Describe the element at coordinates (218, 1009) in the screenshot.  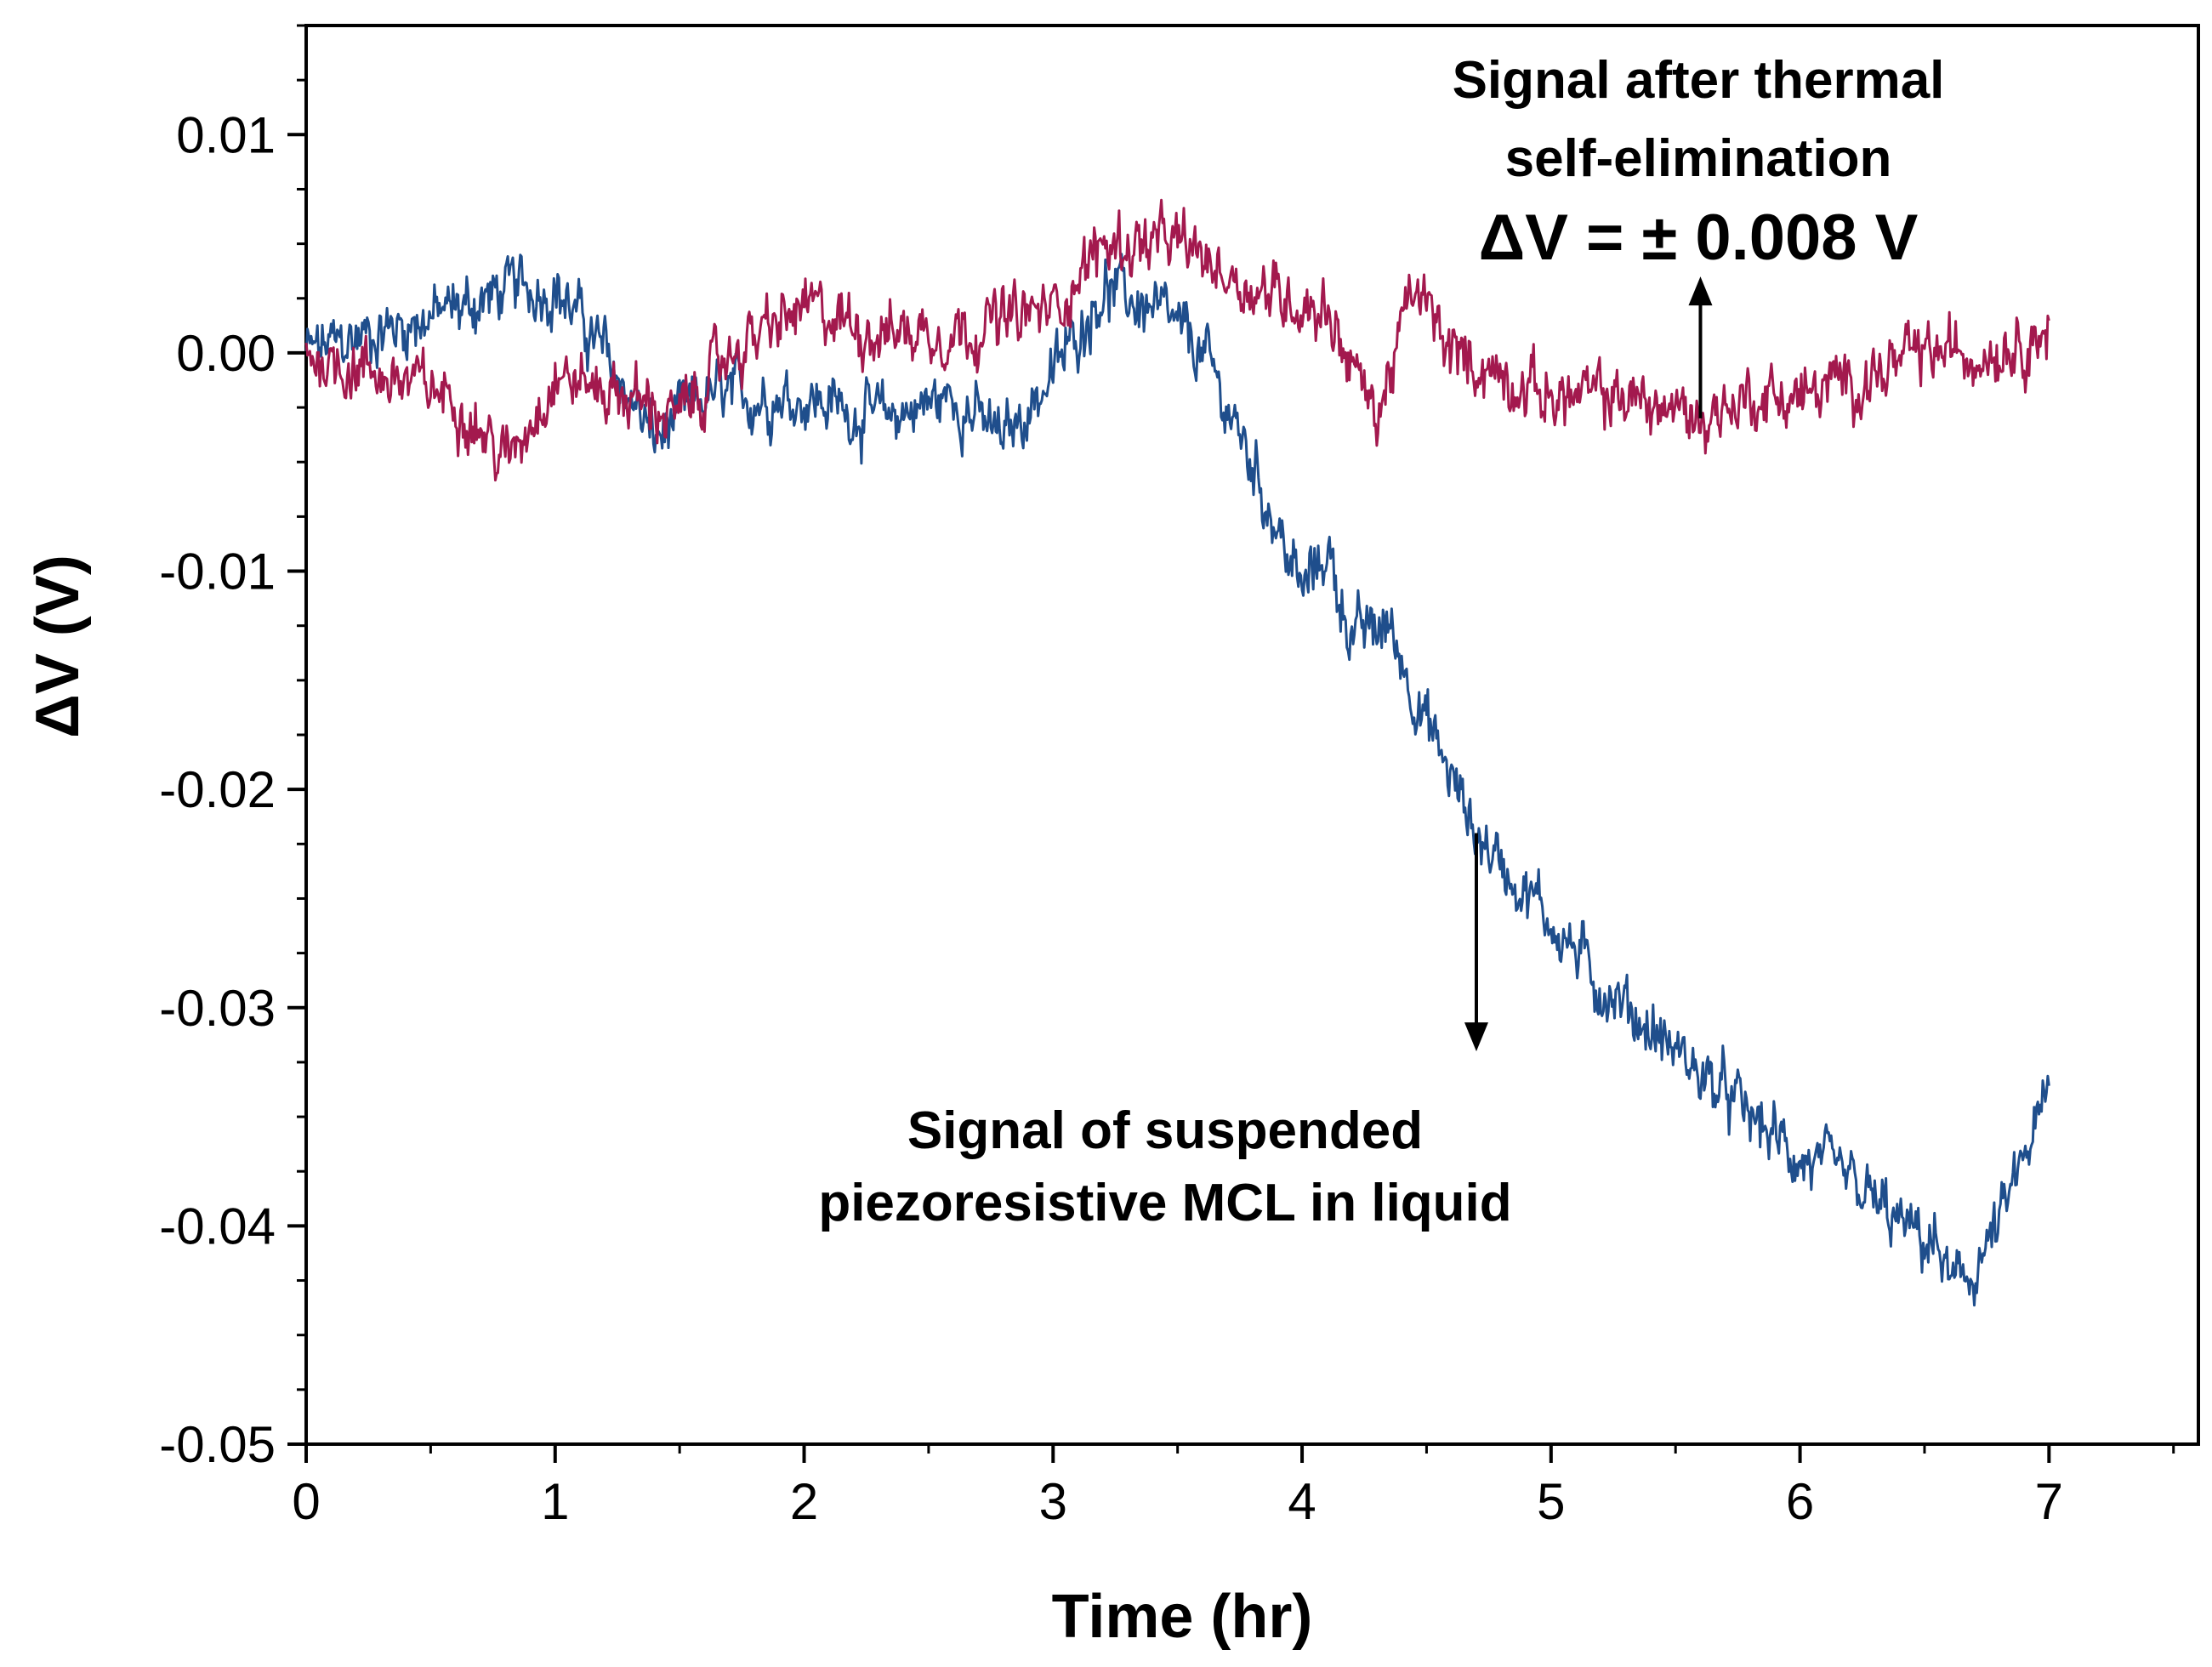
I see `y-tick-label: -0.03` at that location.